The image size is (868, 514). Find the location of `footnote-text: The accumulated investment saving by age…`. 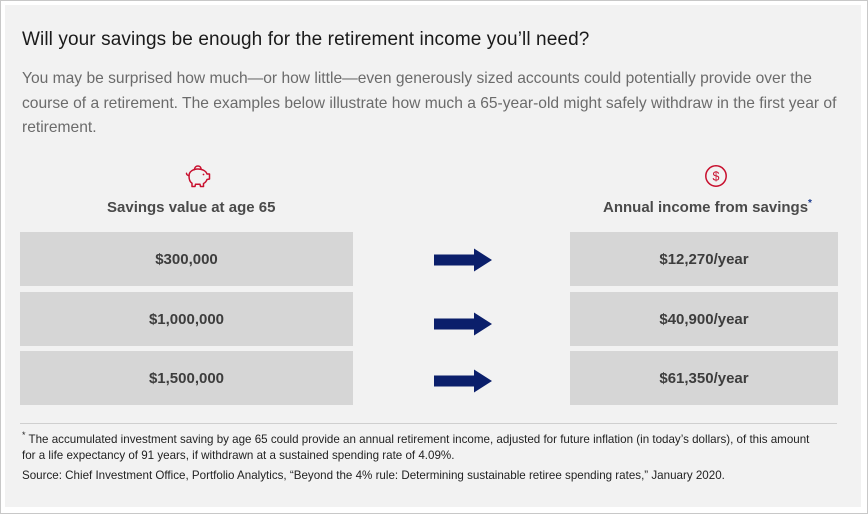

footnote-text: The accumulated investment saving by age… is located at coordinates (416, 447).